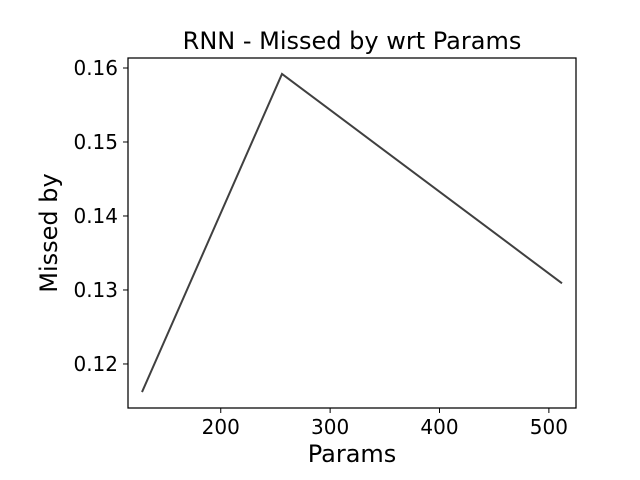 The height and width of the screenshot is (480, 640). What do you see at coordinates (221, 427) in the screenshot?
I see `x-tick-label: 200` at bounding box center [221, 427].